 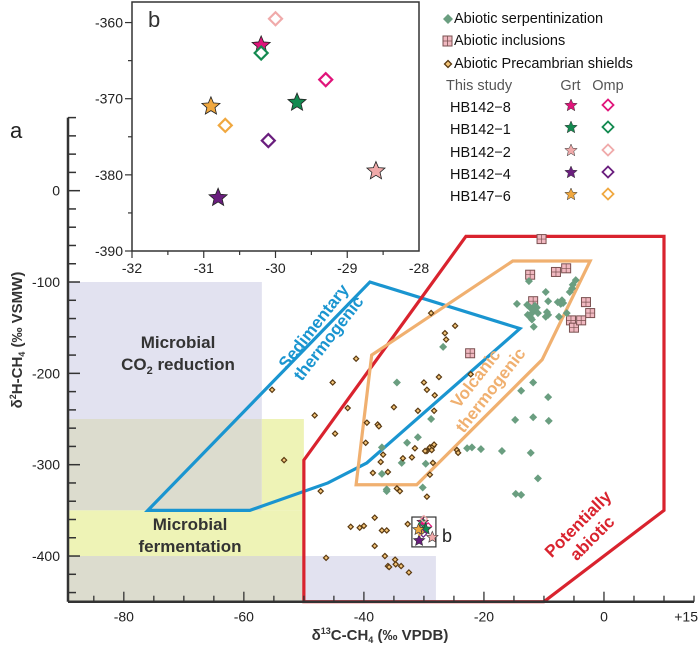 I want to click on green-diamond-icon, so click(x=448, y=19).